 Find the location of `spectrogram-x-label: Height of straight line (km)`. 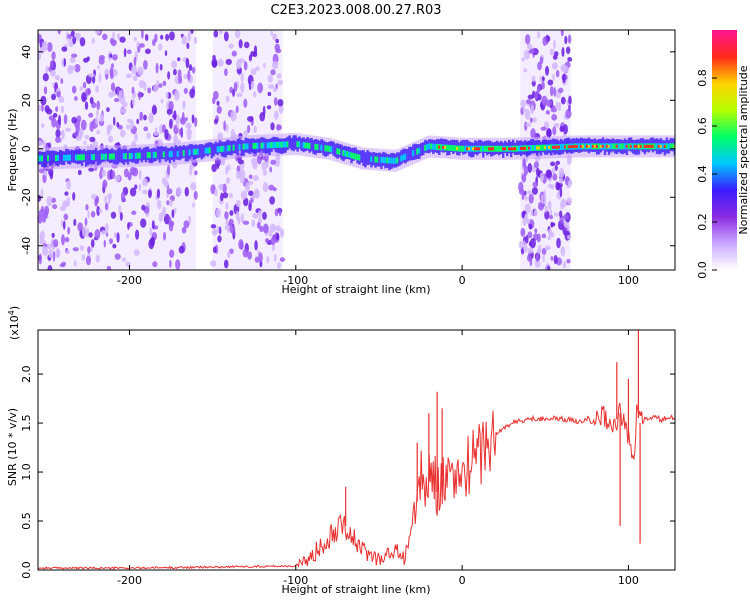

spectrogram-x-label: Height of straight line (km) is located at coordinates (355, 289).